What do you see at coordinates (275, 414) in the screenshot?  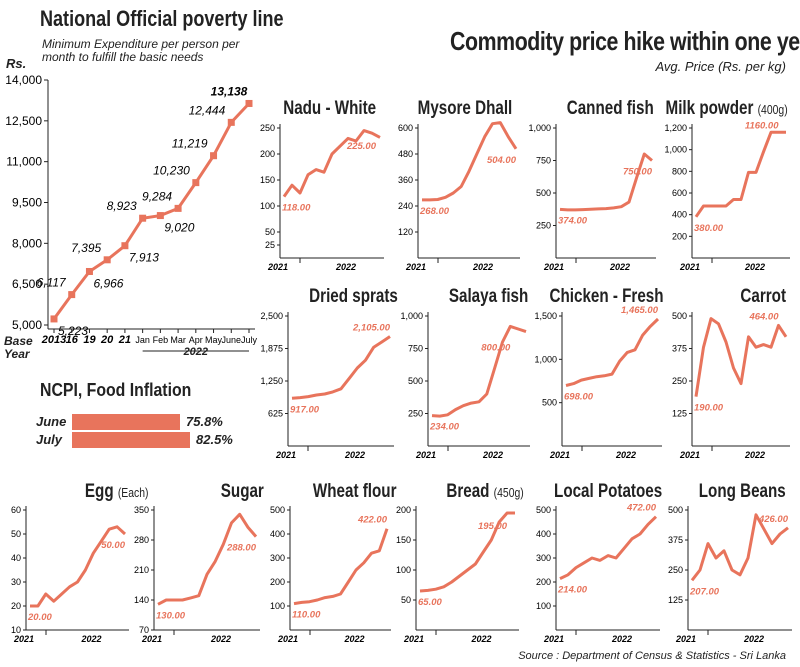 I see `sprats-y-tick-label: 625` at bounding box center [275, 414].